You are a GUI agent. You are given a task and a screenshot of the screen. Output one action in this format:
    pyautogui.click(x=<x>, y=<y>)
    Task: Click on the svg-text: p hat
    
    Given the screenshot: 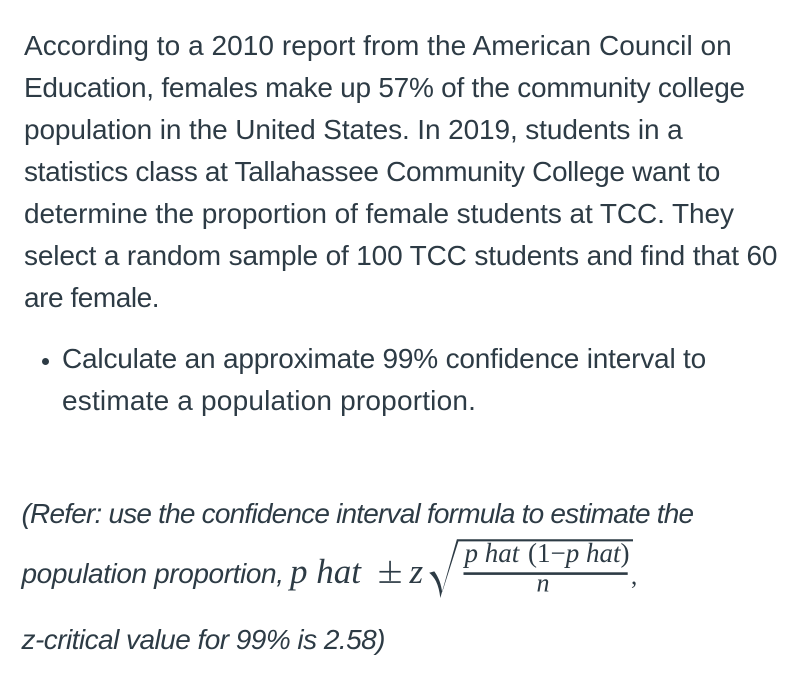 What is the action you would take?
    pyautogui.click(x=324, y=571)
    